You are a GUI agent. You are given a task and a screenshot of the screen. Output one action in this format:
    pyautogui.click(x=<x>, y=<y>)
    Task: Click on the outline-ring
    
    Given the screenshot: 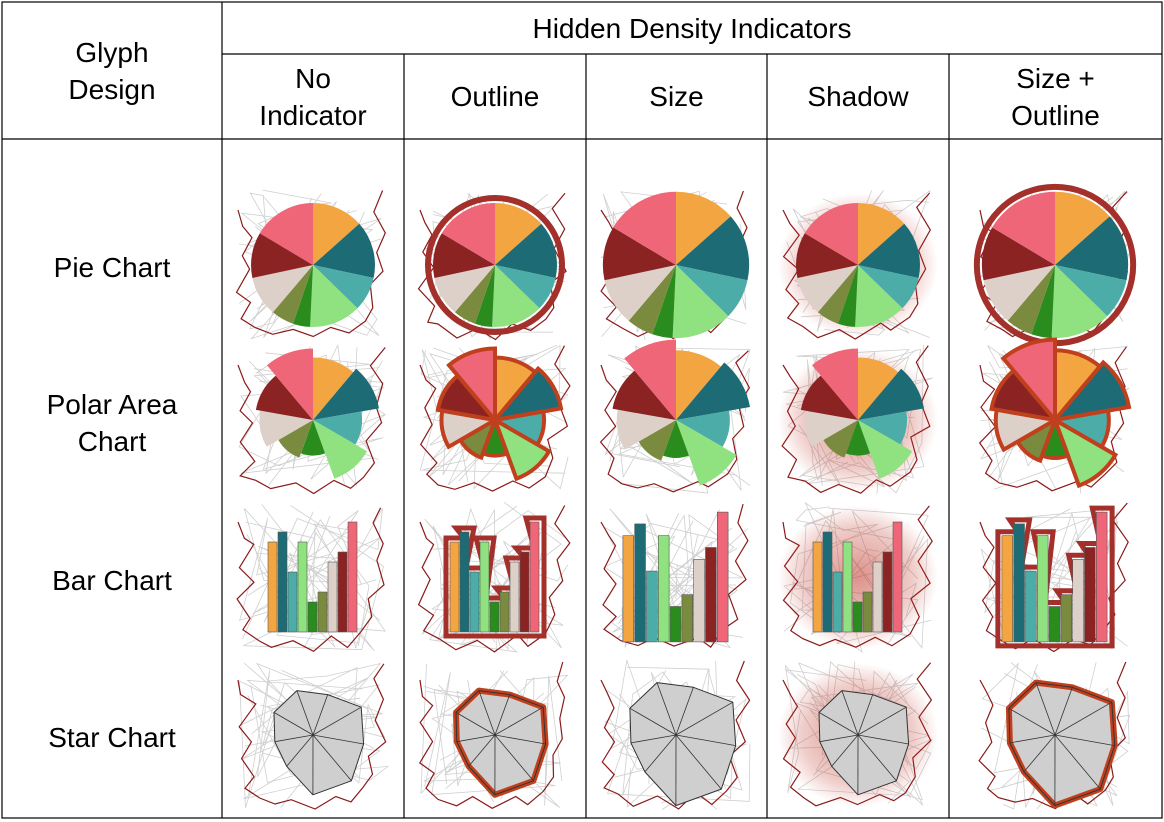 What is the action you would take?
    pyautogui.click(x=495, y=265)
    